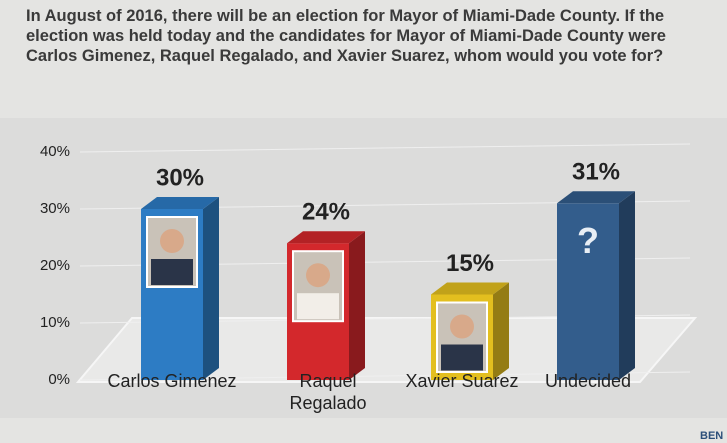  I want to click on x-tick-label: Xavier Suarez, so click(462, 381).